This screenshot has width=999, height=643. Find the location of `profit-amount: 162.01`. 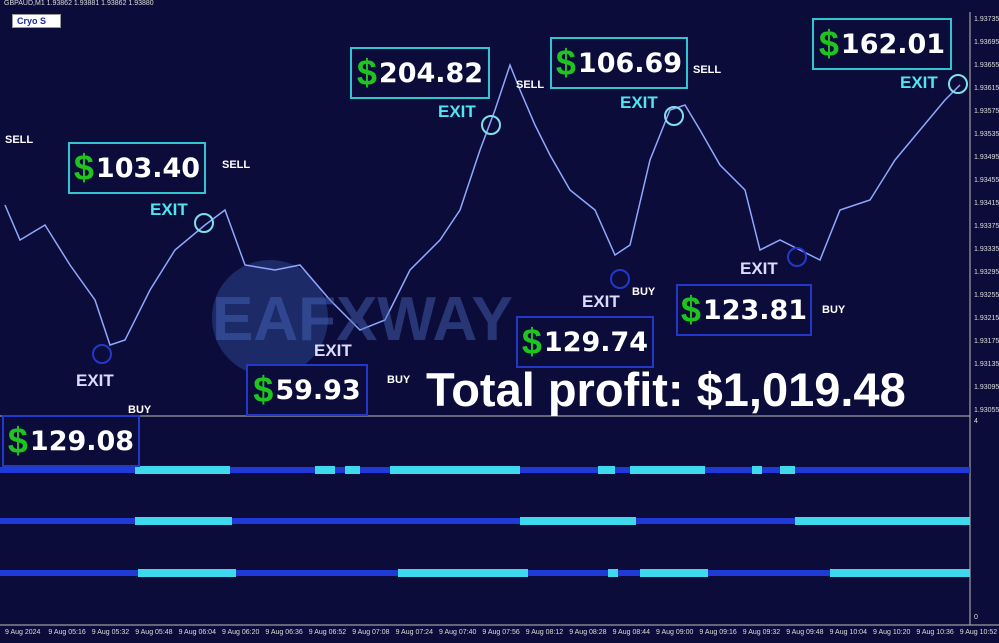

profit-amount: 162.01 is located at coordinates (893, 44).